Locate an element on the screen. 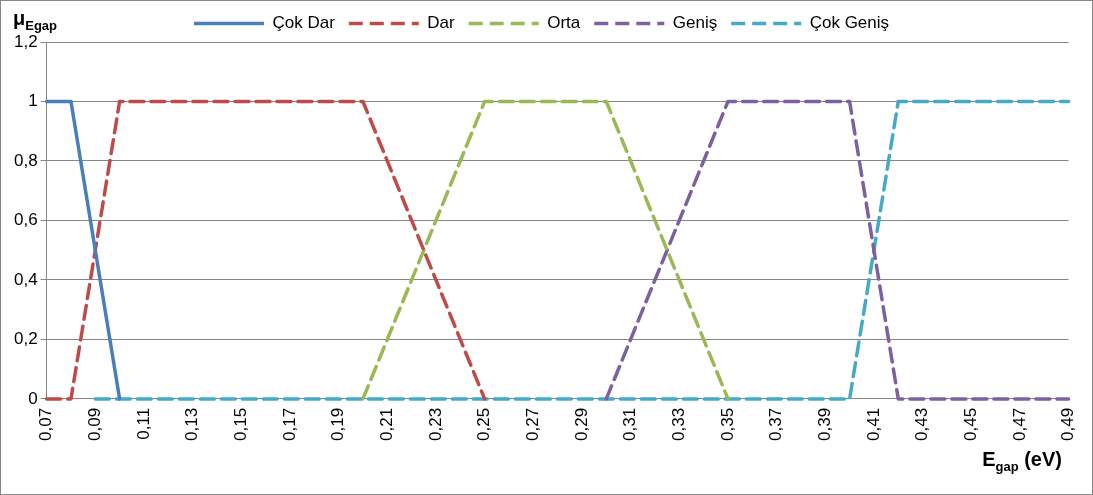  x-tick-label: 0,37 is located at coordinates (776, 424).